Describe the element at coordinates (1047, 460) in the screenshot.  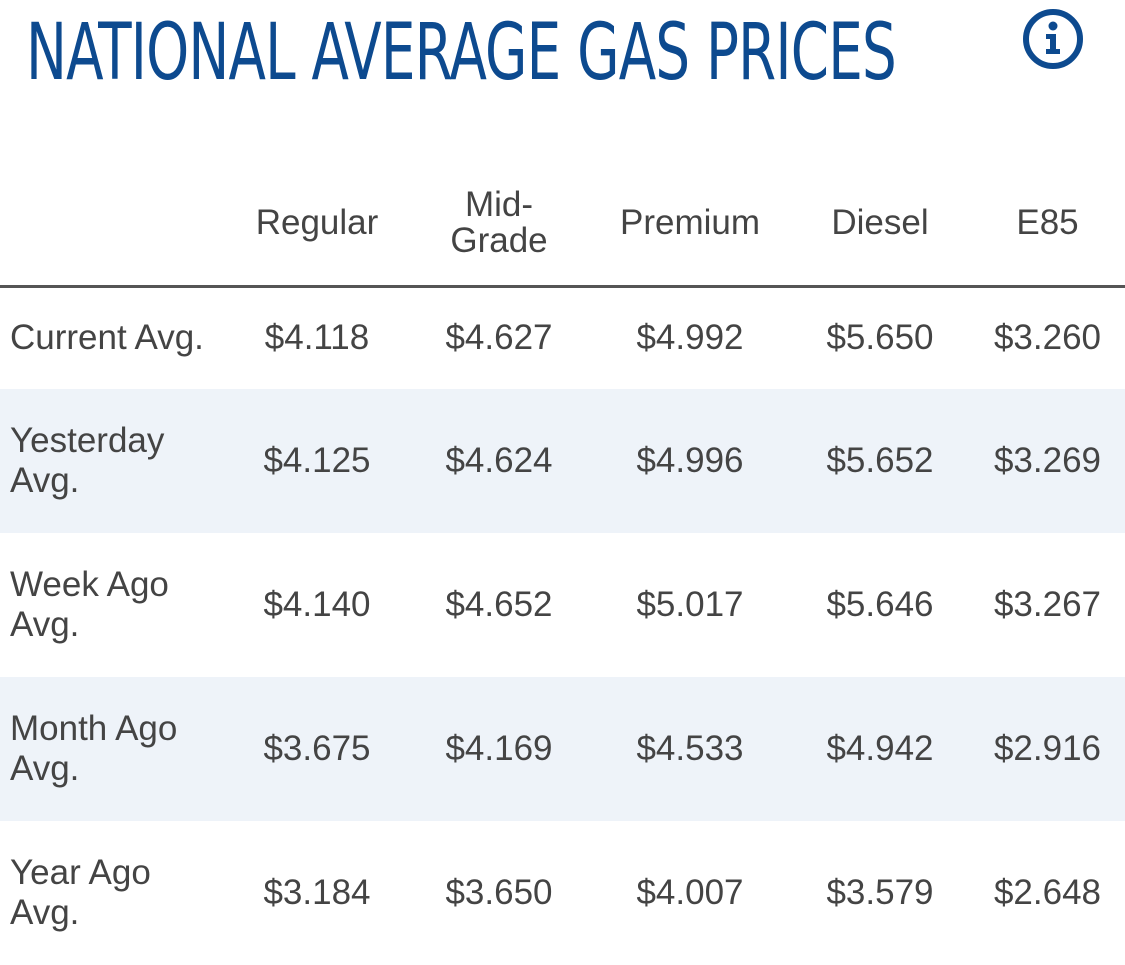
I see `price-e85: $3.269` at that location.